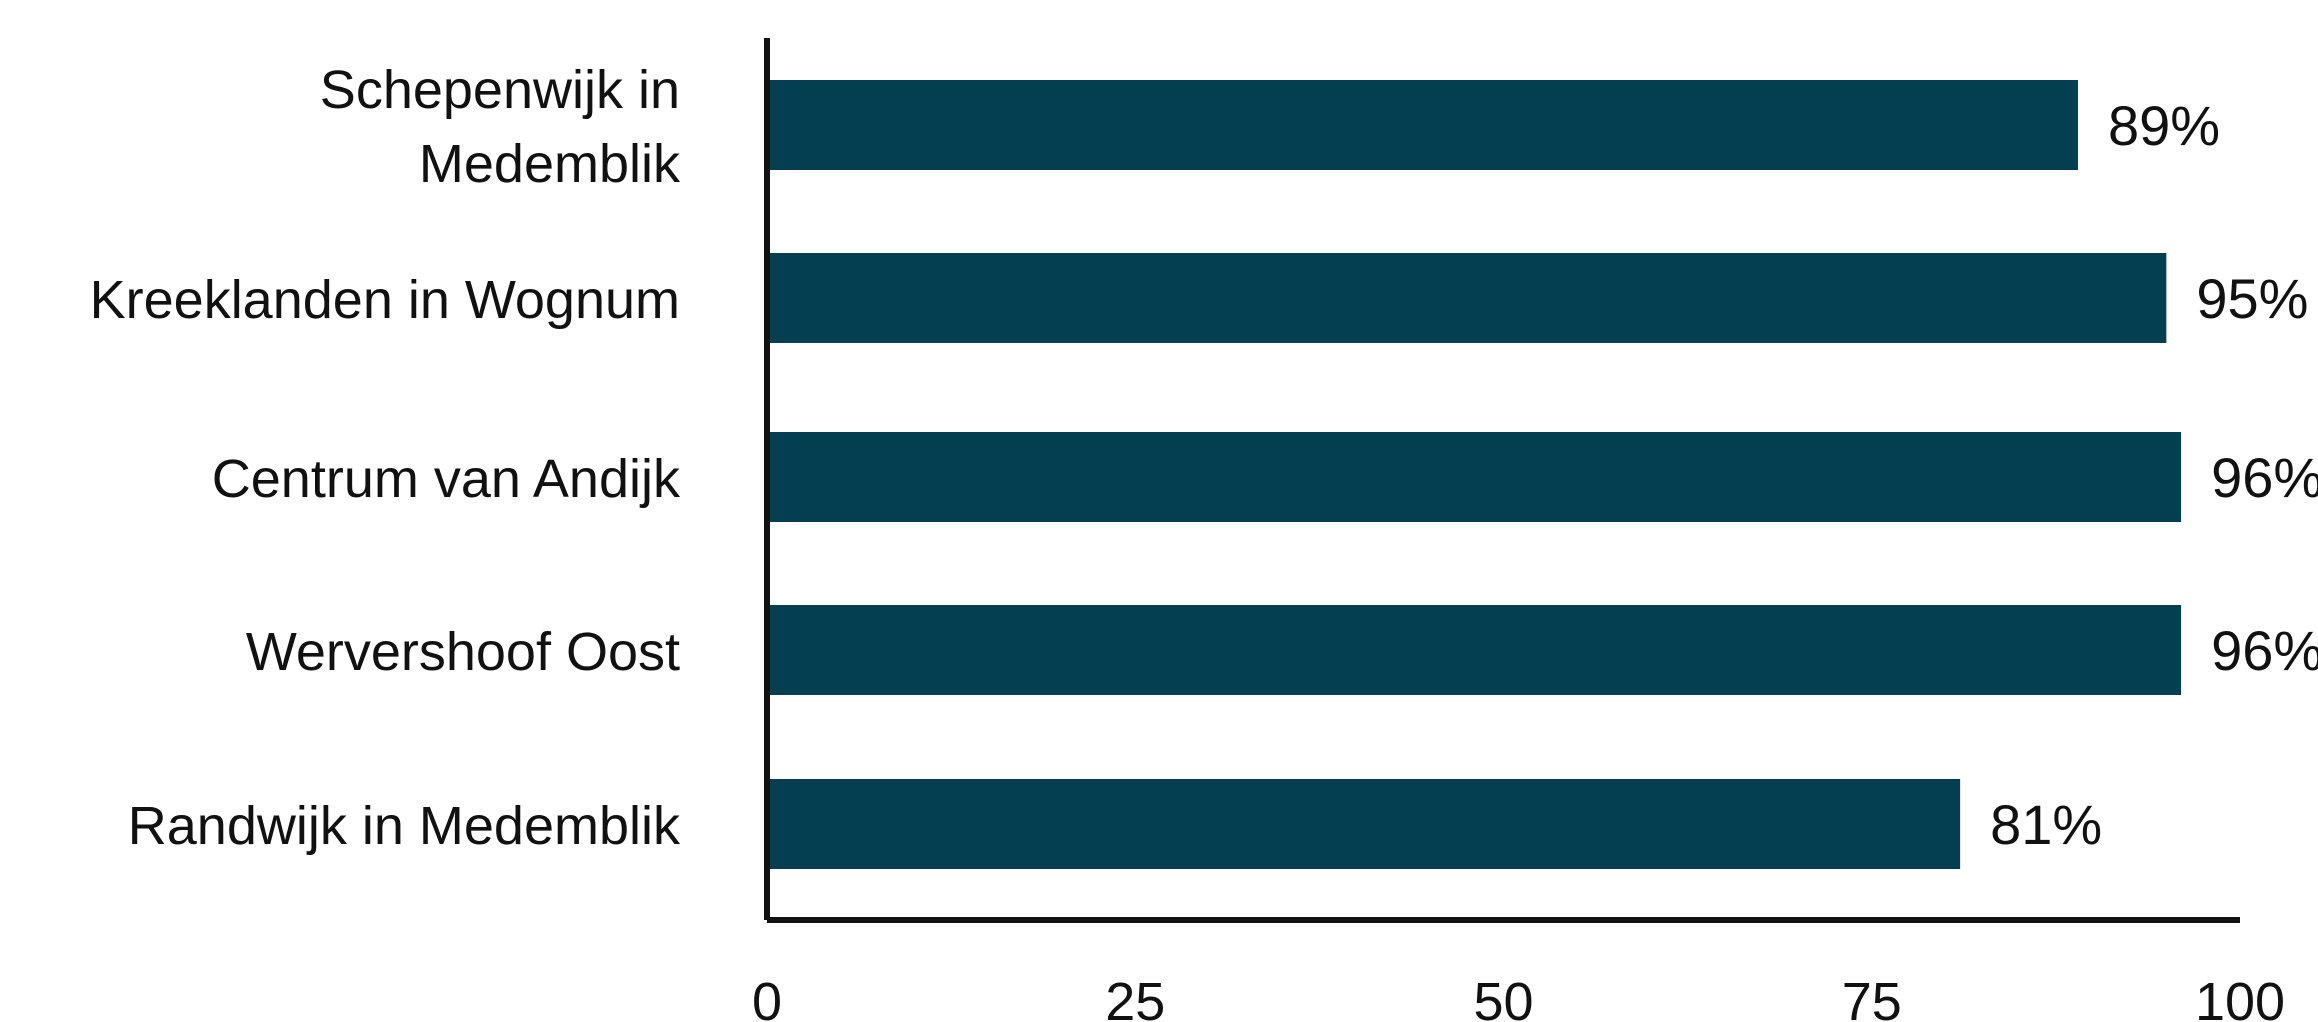  Describe the element at coordinates (1135, 997) in the screenshot. I see `x-tick-label-1: 25` at that location.